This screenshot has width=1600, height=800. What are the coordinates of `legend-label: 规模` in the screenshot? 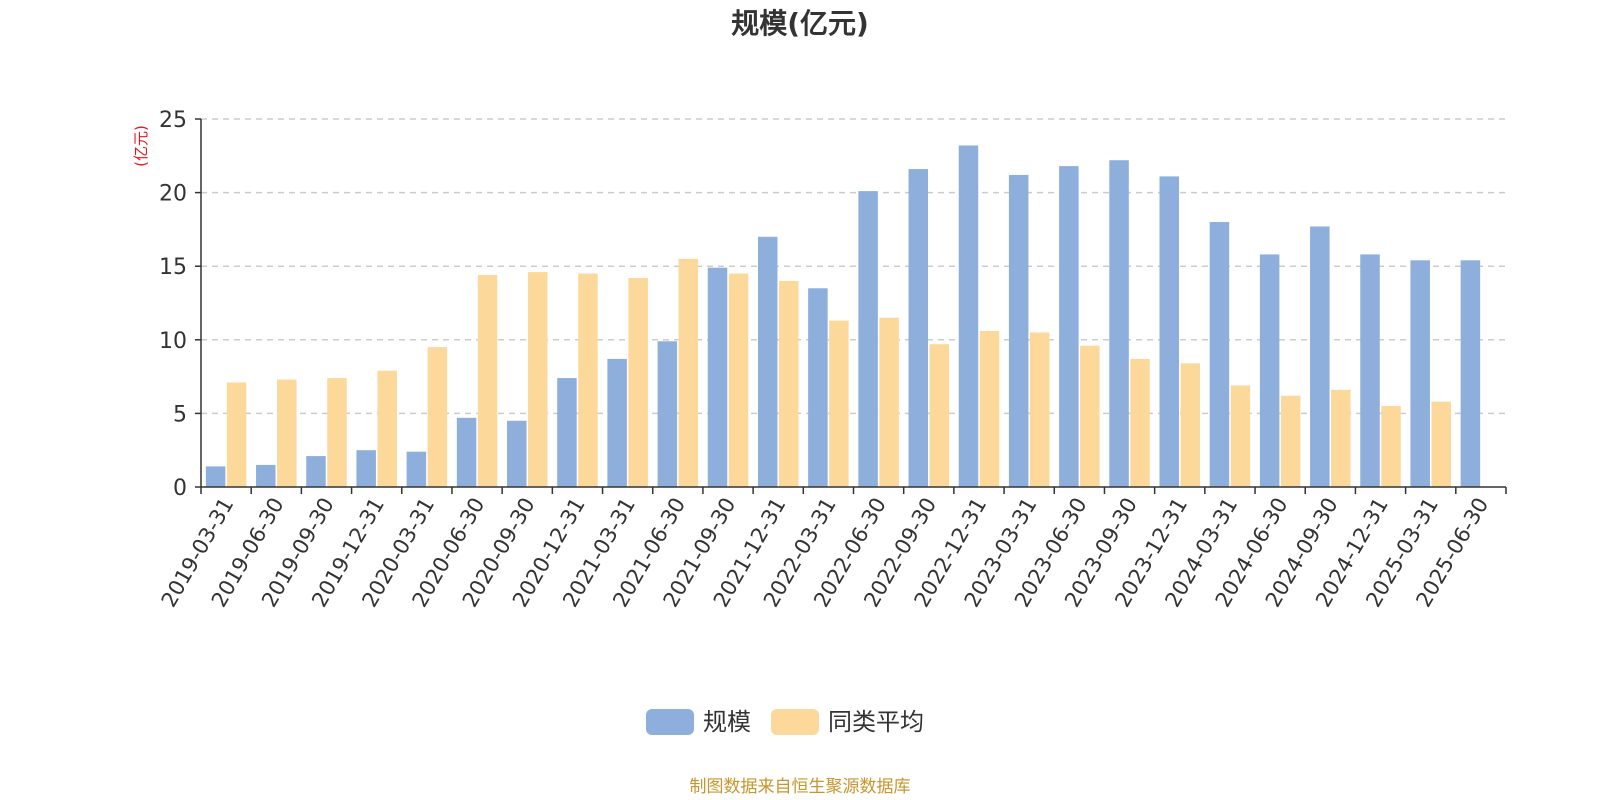 It's located at (727, 722).